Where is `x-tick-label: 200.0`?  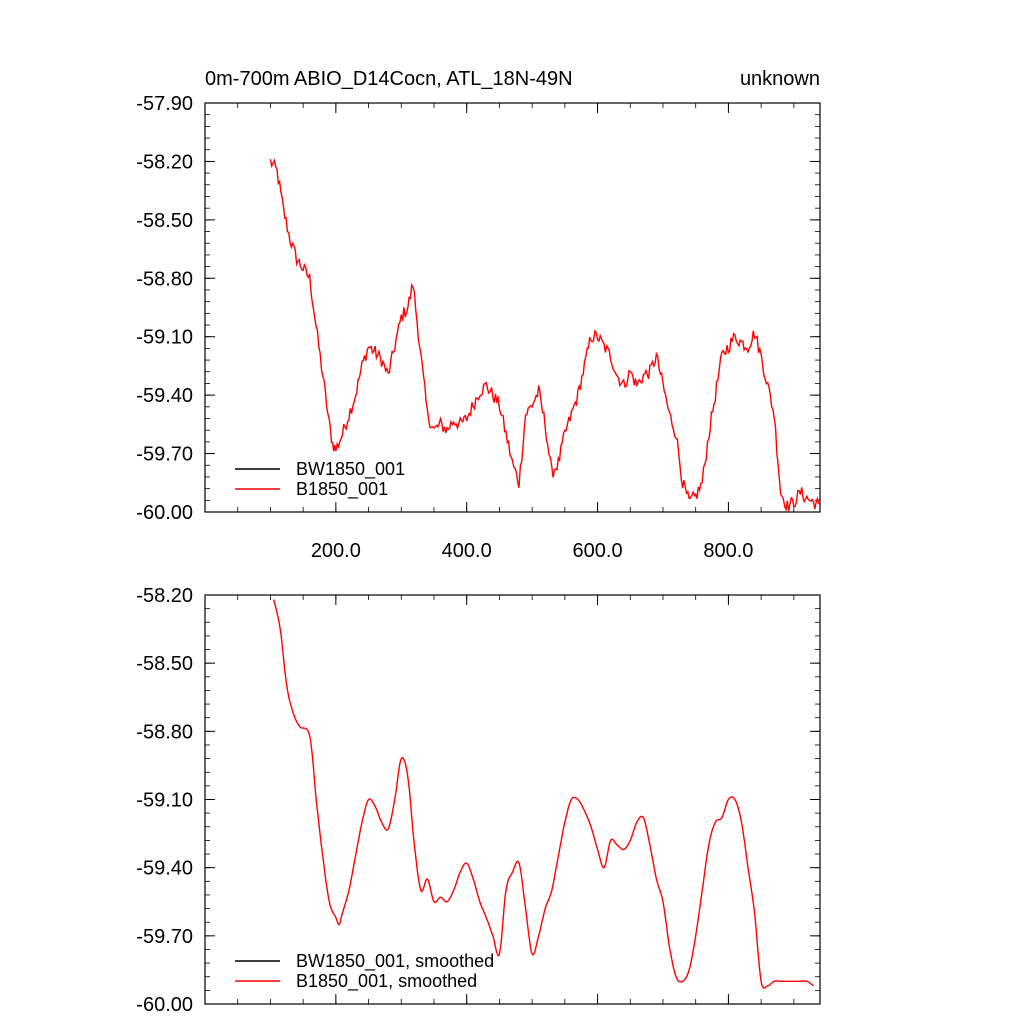 x-tick-label: 200.0 is located at coordinates (336, 551).